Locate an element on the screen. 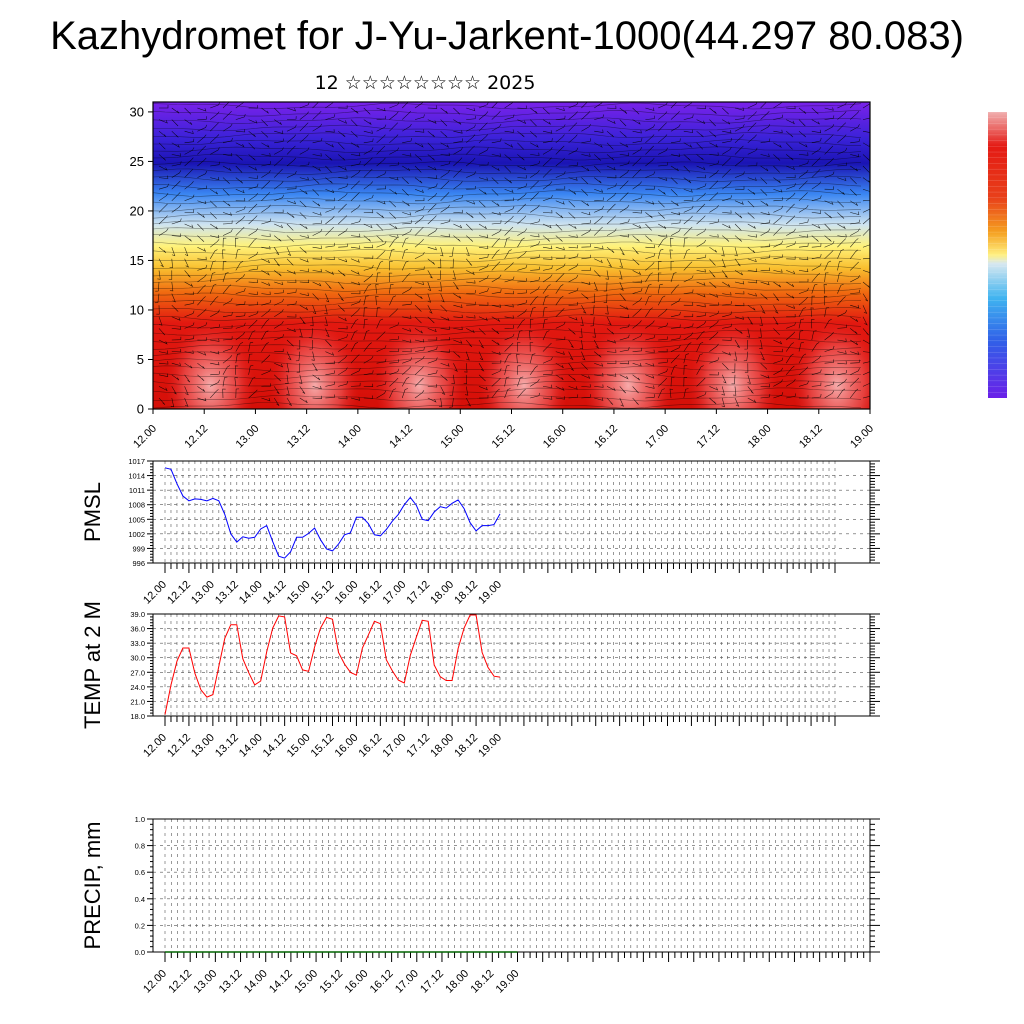  y-tick-label: 1005 is located at coordinates (136, 519).